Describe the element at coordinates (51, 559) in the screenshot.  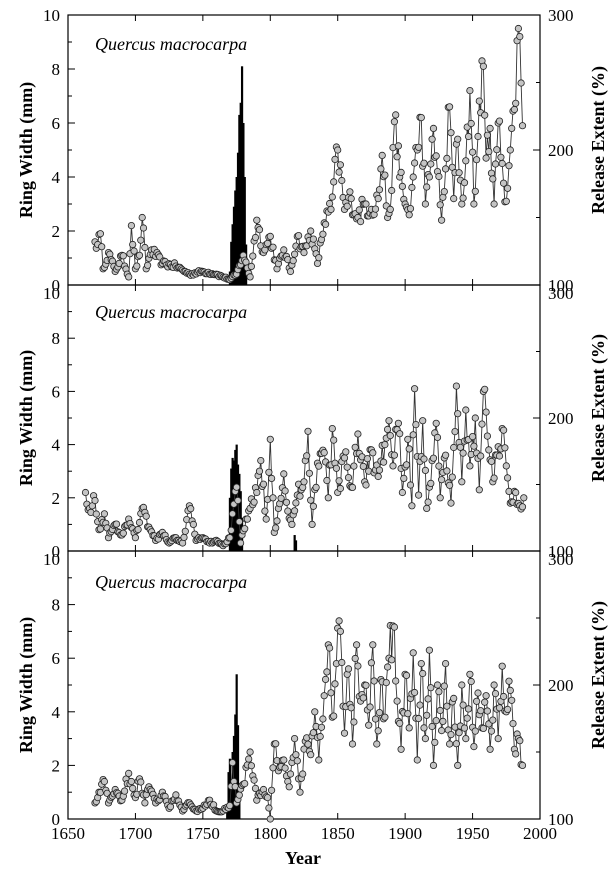
I see `y-left-tick-label: 10` at that location.